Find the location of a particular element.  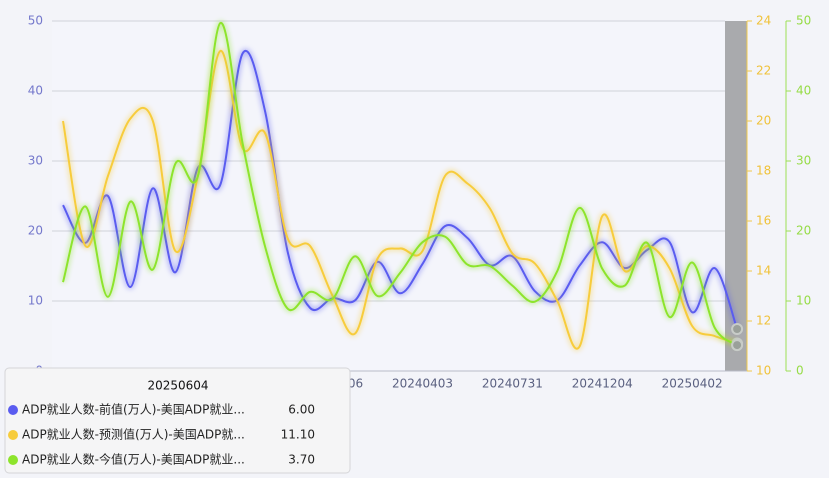

x-tick-label: 20240731 is located at coordinates (512, 384).